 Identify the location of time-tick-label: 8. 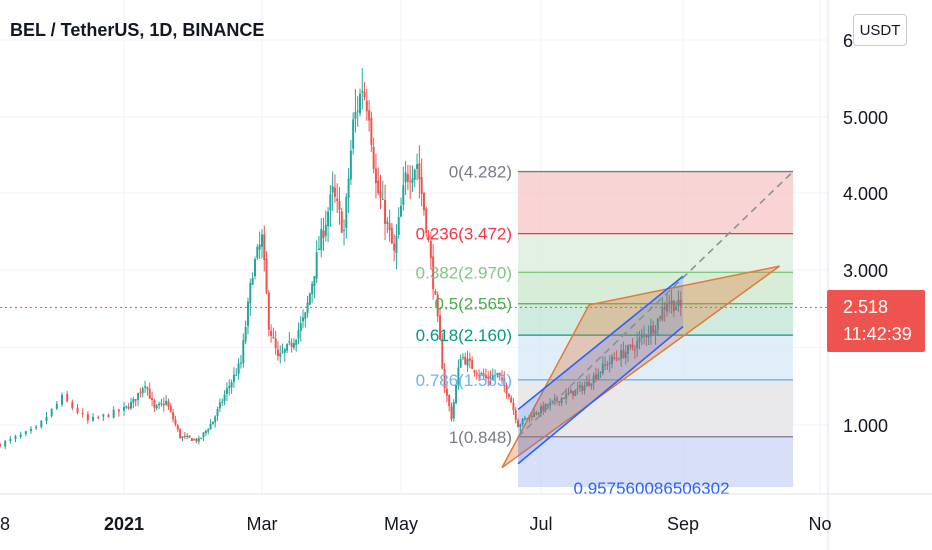
(5, 524).